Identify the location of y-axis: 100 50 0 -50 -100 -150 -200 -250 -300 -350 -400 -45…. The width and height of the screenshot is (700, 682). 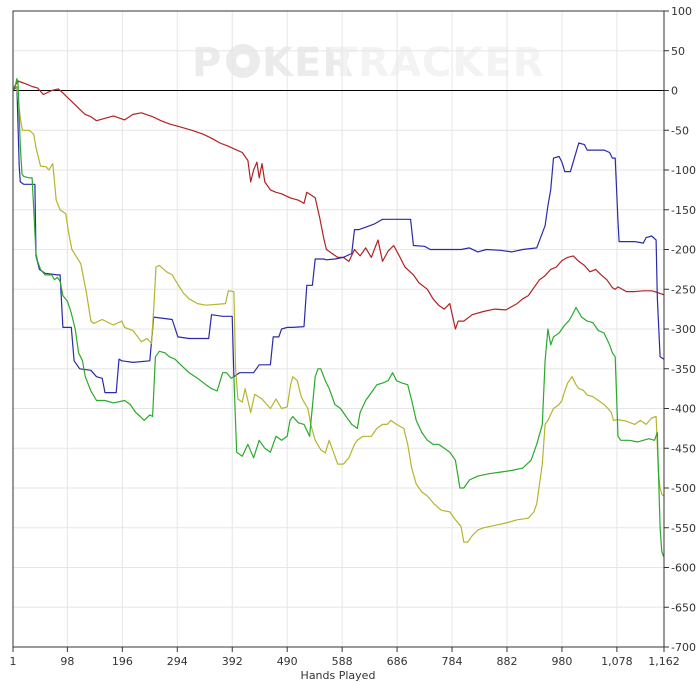
(680, 329).